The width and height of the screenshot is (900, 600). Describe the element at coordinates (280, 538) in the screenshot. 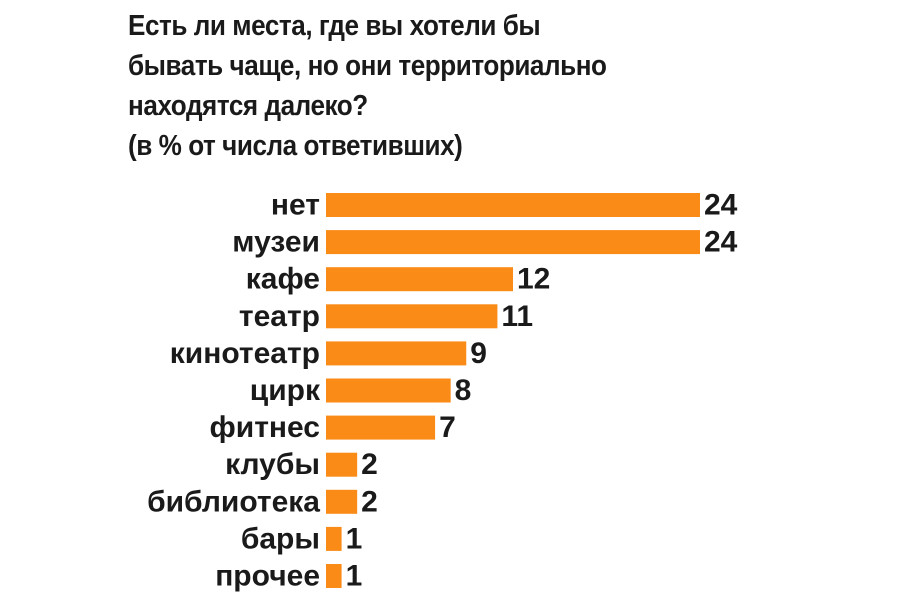

I see `category-label-9: бары` at that location.